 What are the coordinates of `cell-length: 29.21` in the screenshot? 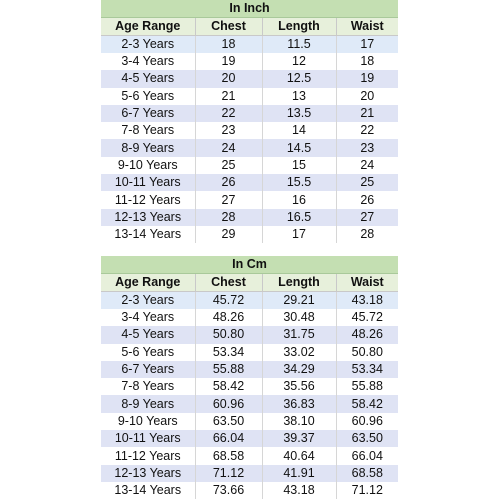 It's located at (299, 300).